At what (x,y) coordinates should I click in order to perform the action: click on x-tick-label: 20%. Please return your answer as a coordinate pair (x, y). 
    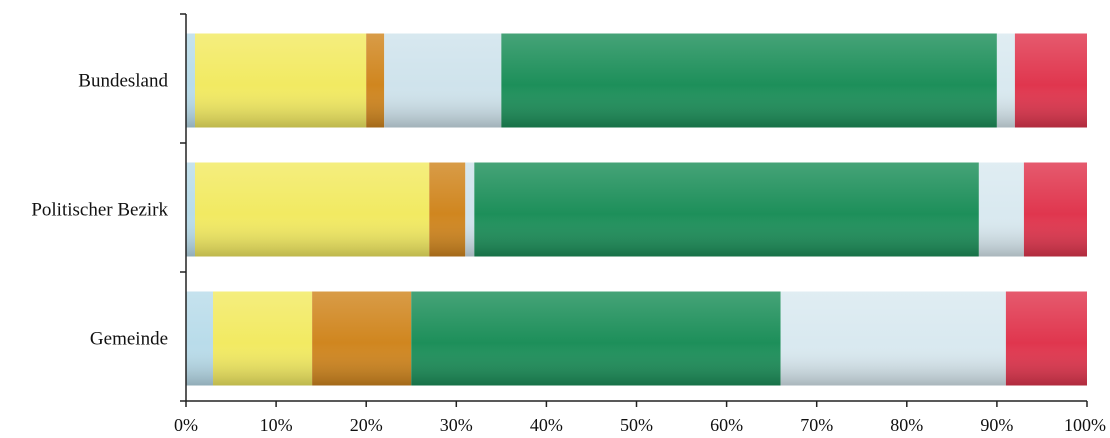
    Looking at the image, I should click on (366, 425).